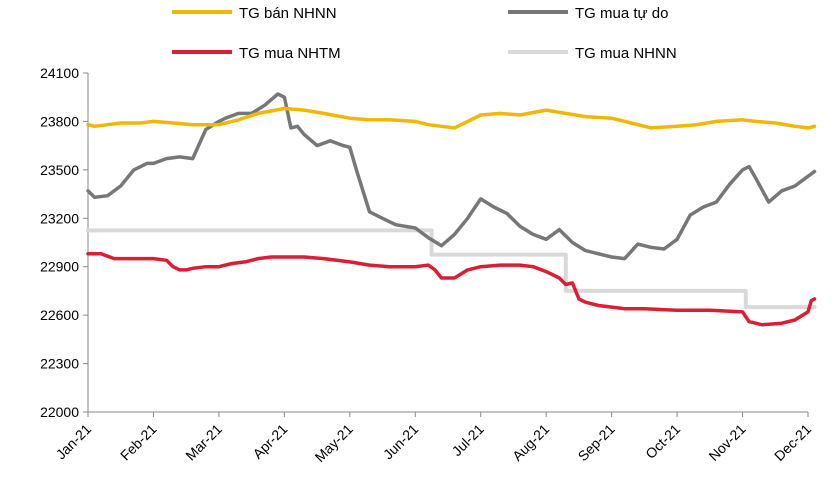 The height and width of the screenshot is (498, 836). What do you see at coordinates (269, 441) in the screenshot?
I see `x-tick-label: Apr-21` at bounding box center [269, 441].